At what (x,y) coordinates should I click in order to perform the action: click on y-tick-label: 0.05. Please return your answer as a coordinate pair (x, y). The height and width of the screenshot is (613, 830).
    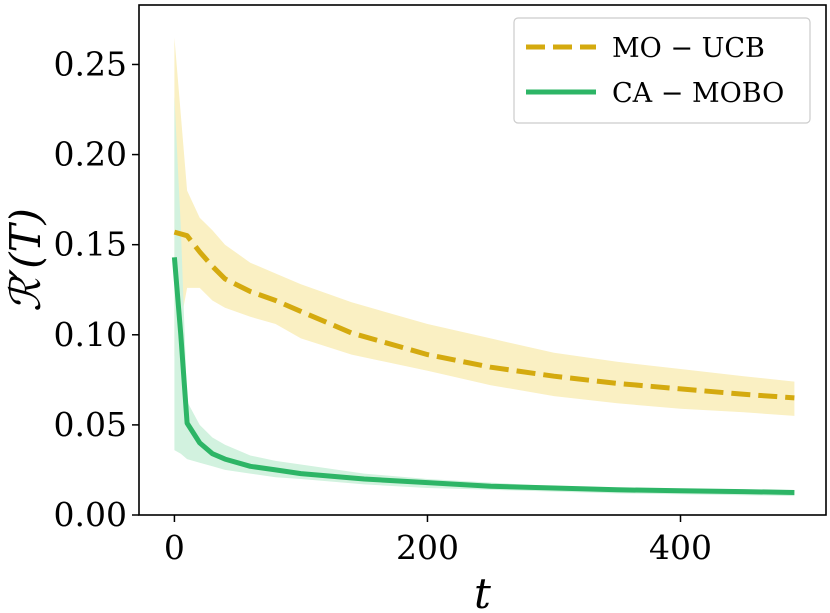
    Looking at the image, I should click on (90, 424).